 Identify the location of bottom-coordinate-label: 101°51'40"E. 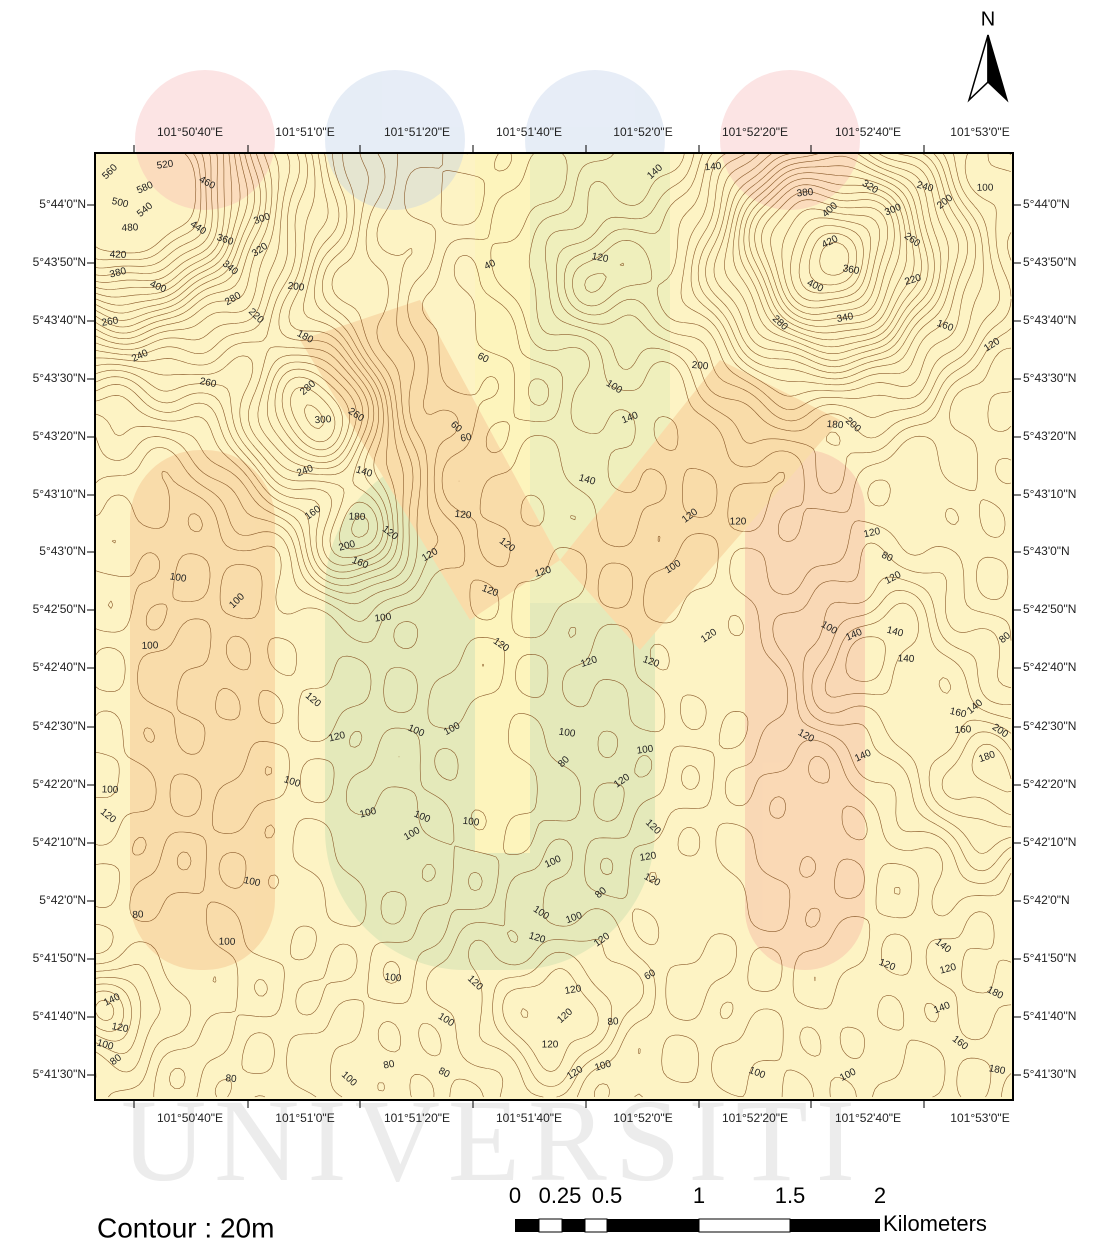
(529, 1118).